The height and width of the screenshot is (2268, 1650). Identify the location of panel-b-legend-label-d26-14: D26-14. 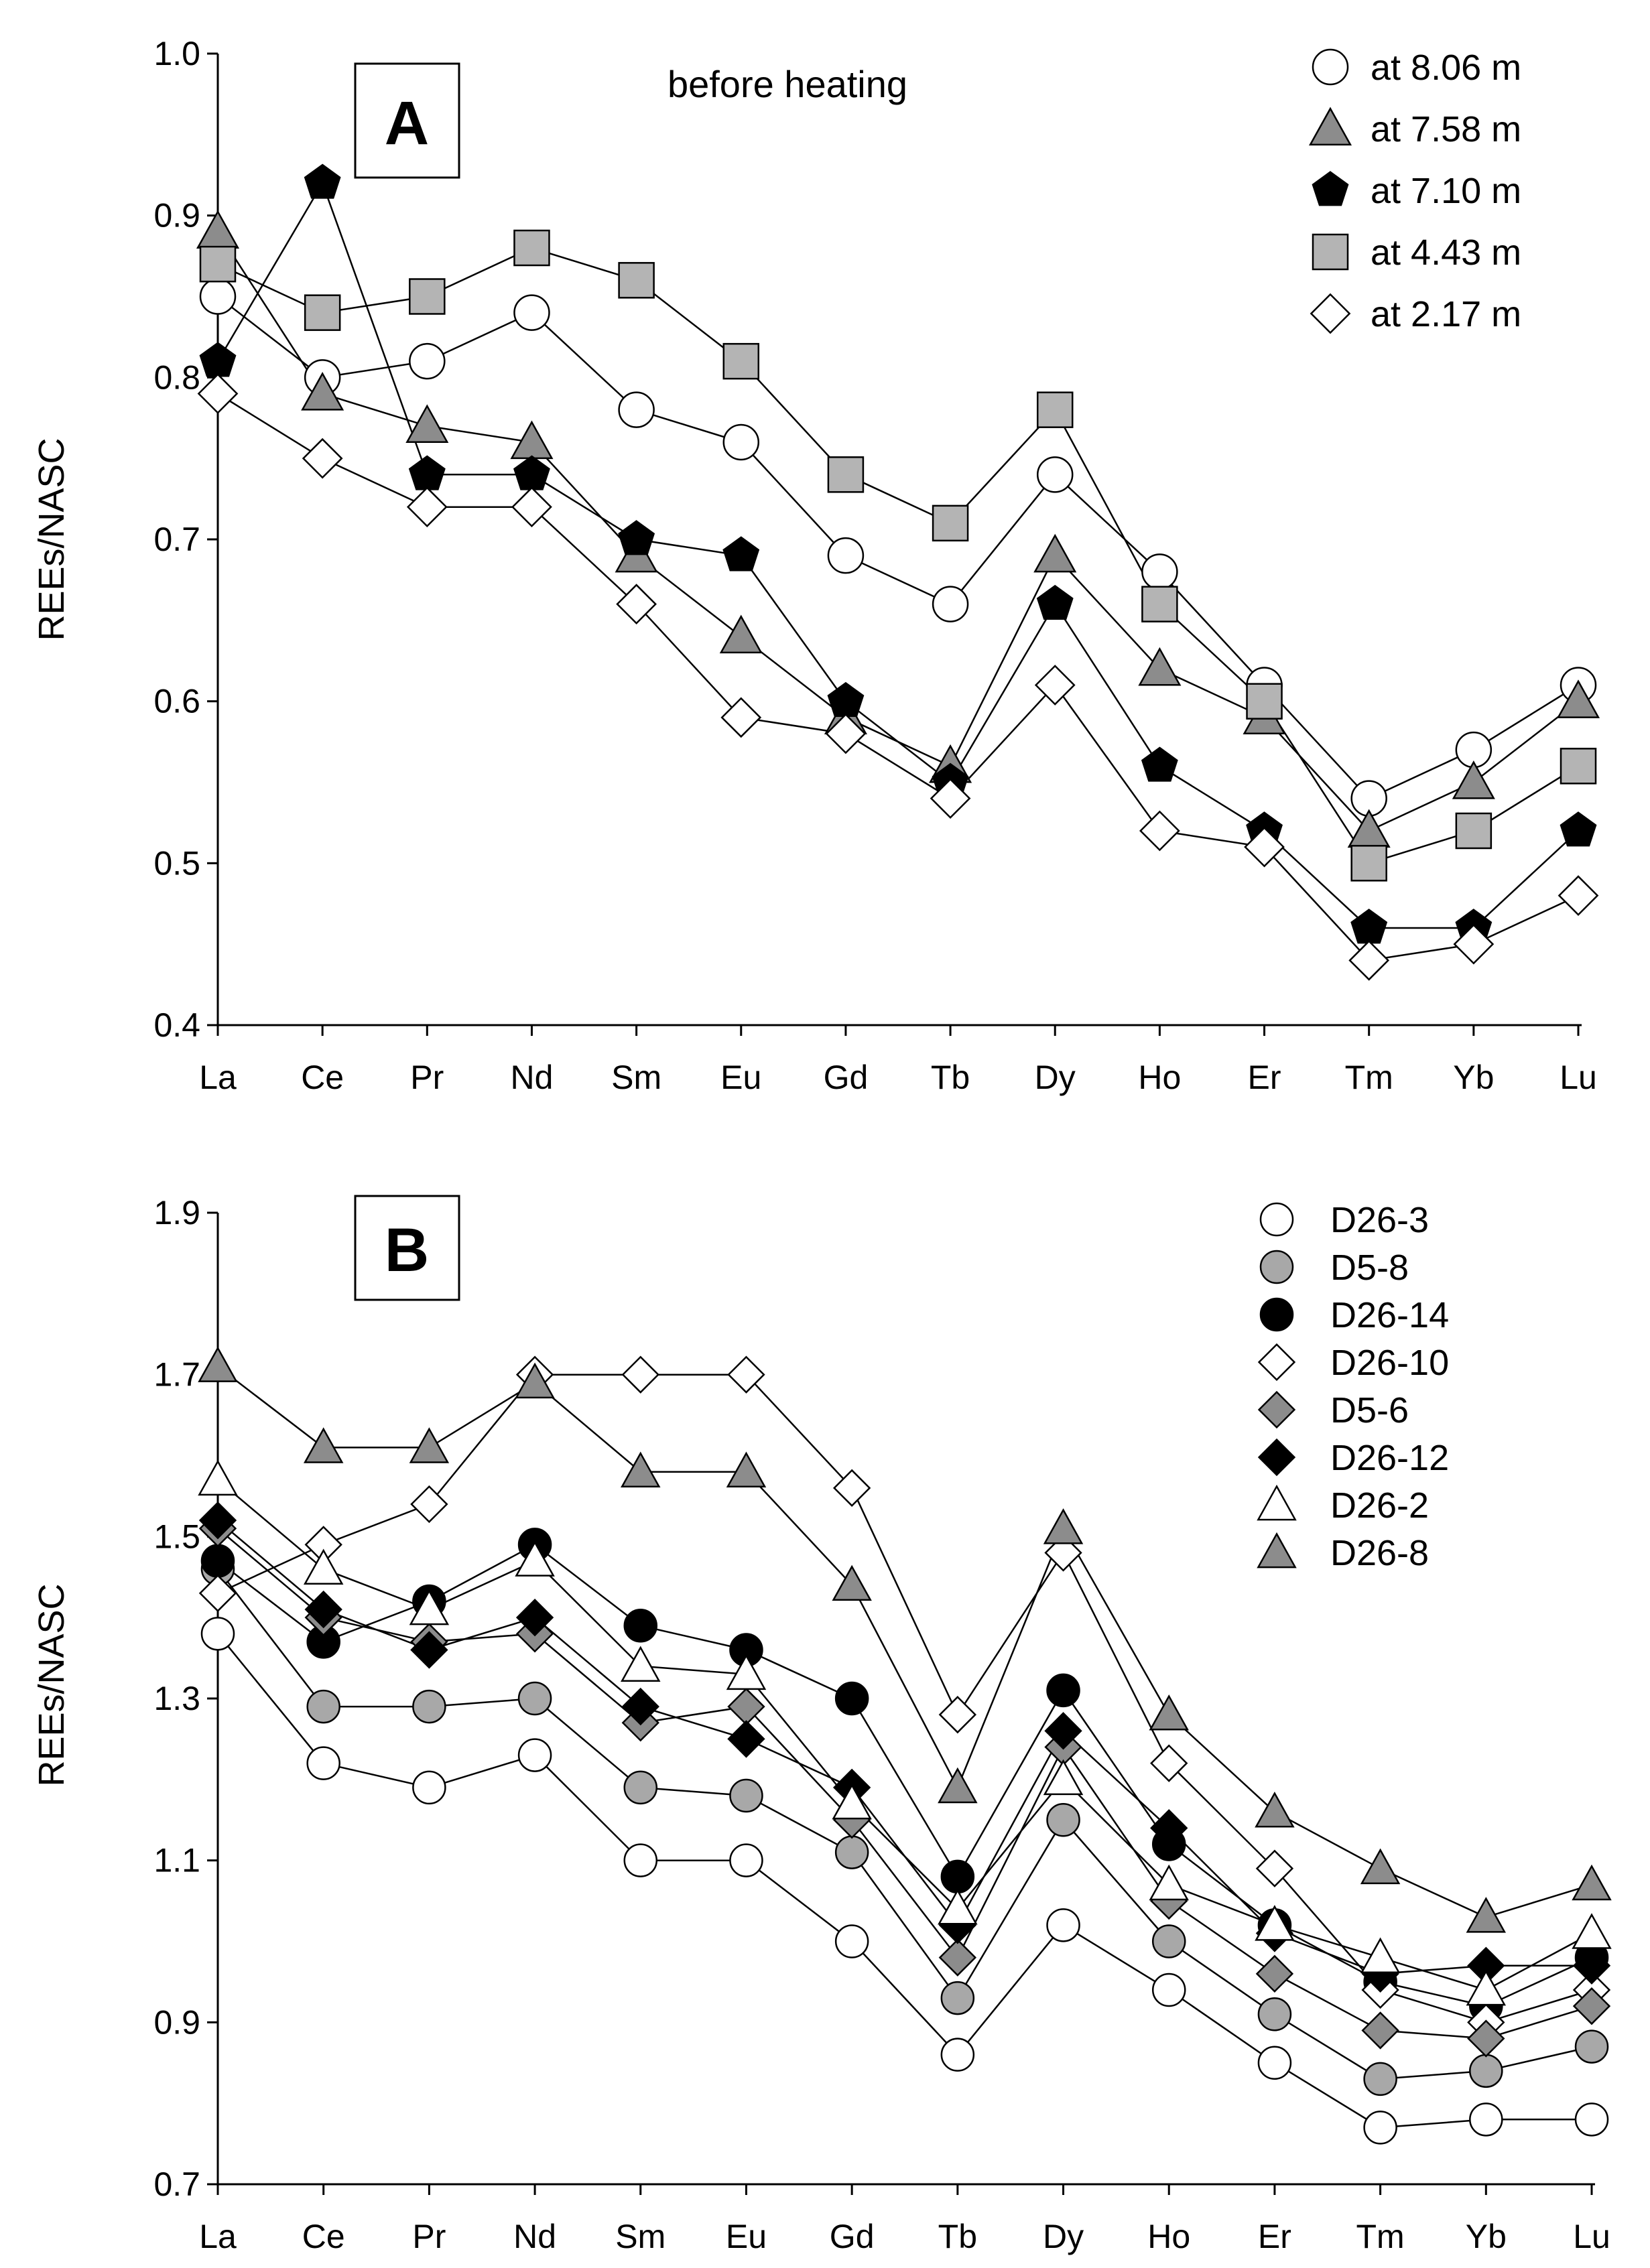
(1389, 1315).